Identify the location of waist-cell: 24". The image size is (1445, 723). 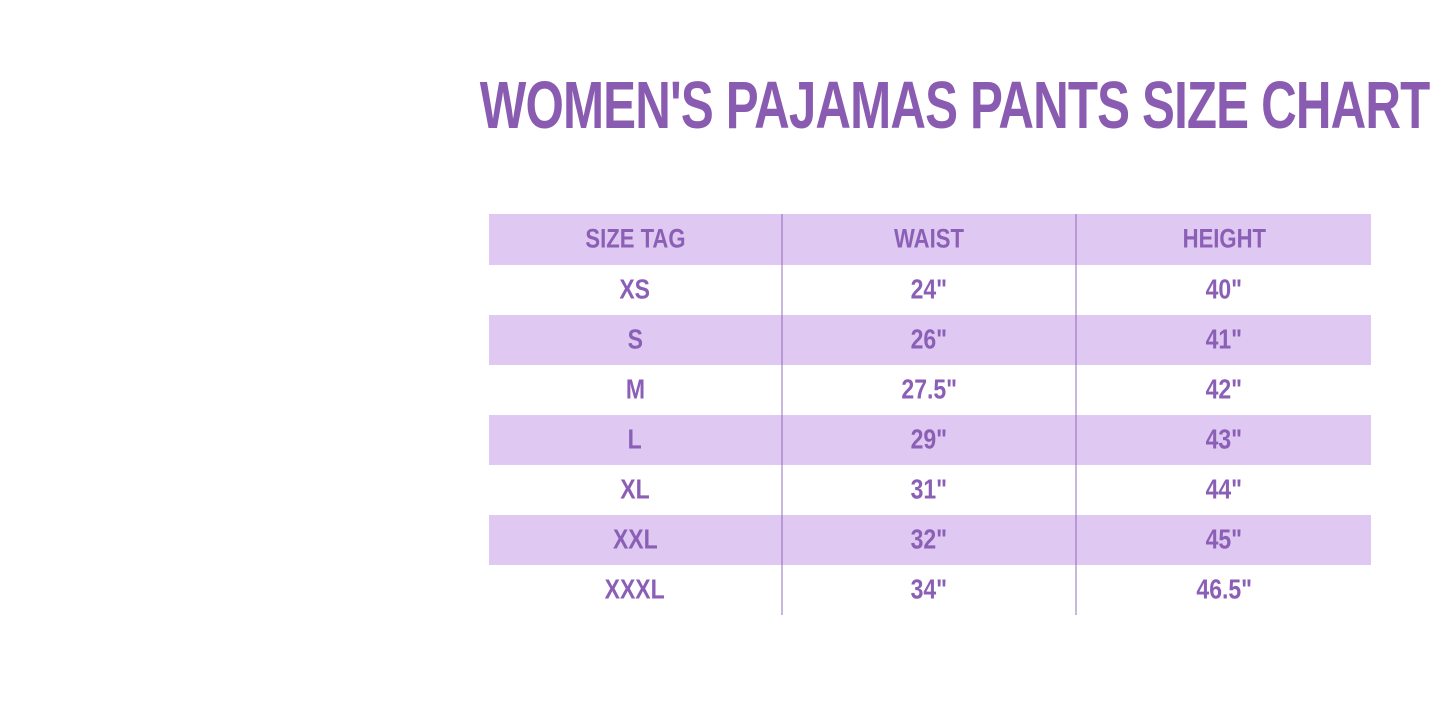
(930, 290).